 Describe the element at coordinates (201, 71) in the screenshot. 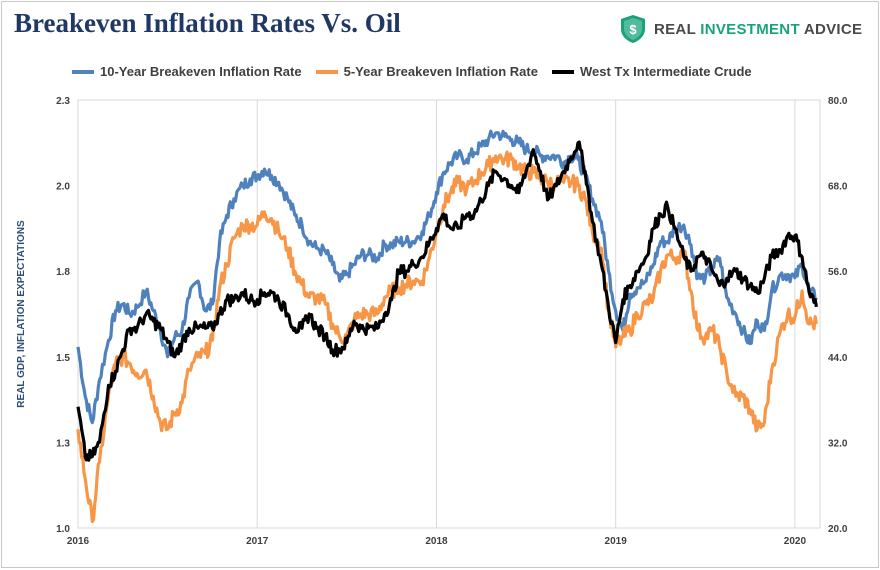

I see `legend-label-10yr: 10-Year Breakeven Inflation Rate` at that location.